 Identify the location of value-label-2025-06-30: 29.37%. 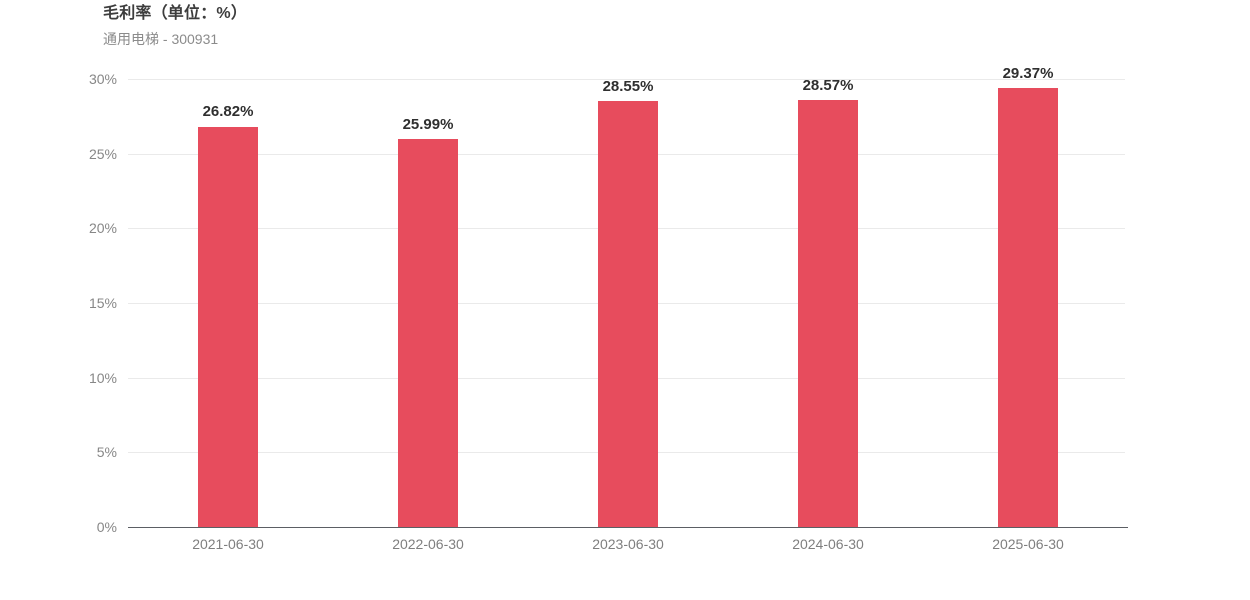
(1028, 74).